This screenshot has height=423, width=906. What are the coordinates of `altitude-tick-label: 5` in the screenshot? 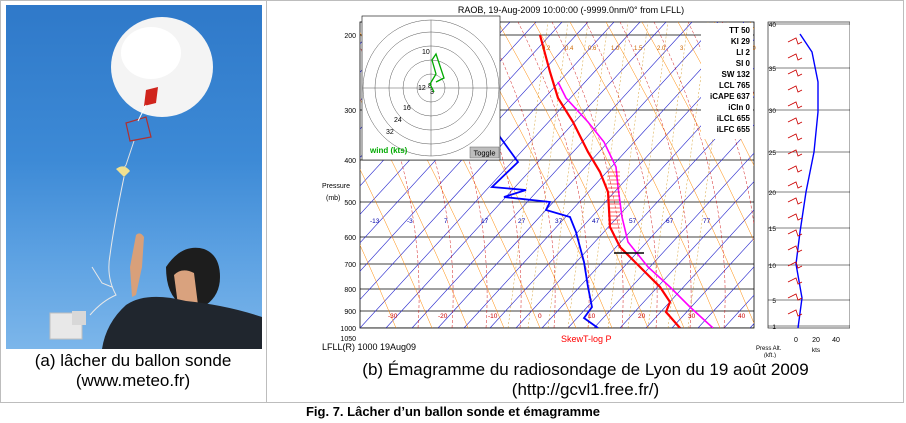 It's located at (774, 301).